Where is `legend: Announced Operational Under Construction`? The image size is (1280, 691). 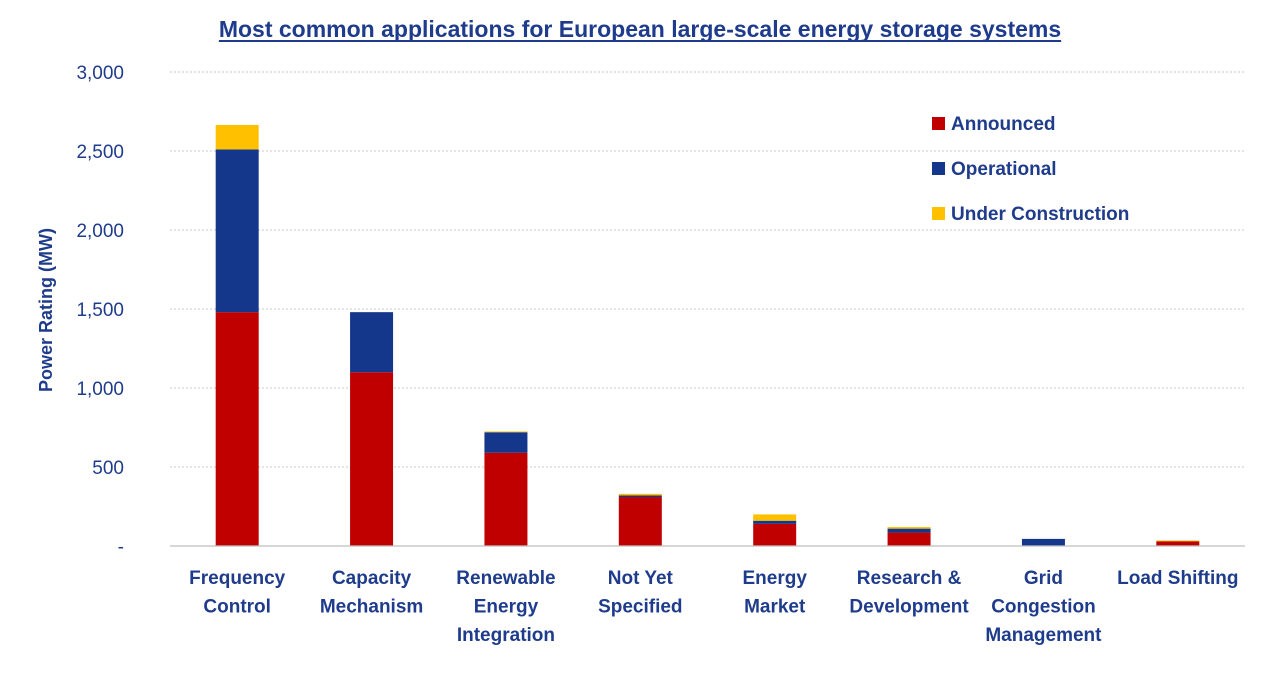 legend: Announced Operational Under Construction is located at coordinates (1030, 169).